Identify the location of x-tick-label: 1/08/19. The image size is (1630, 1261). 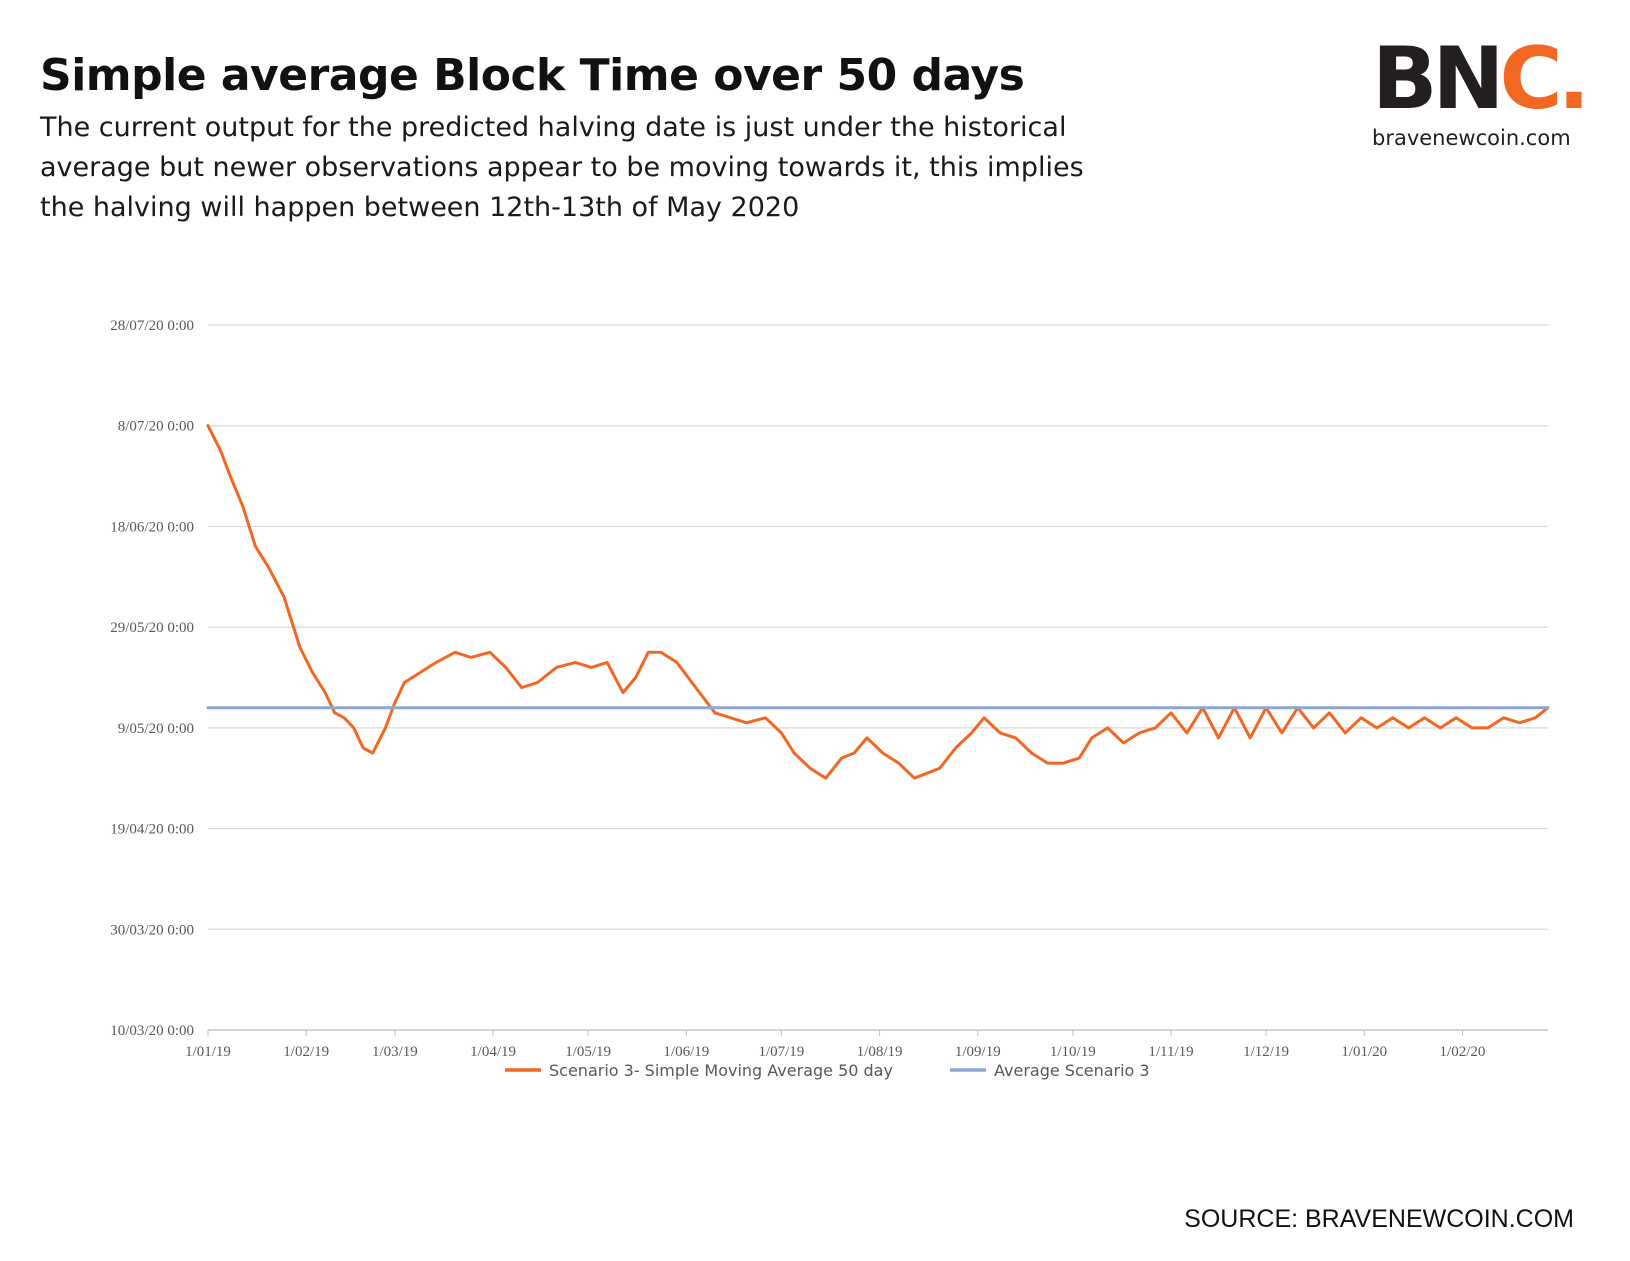
(880, 1052).